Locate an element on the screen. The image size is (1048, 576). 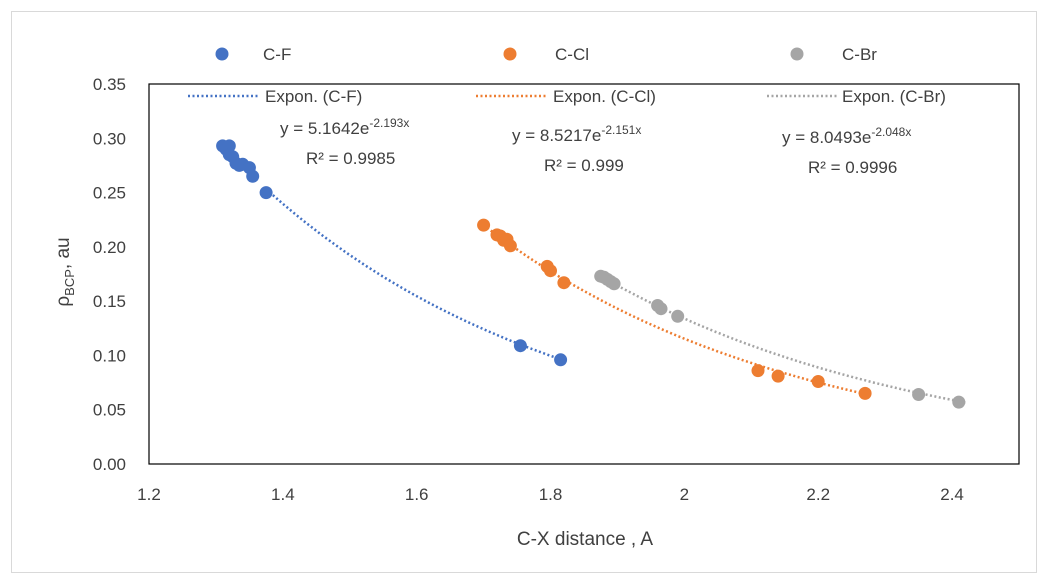
trend-equation-main: y = 5.1642e is located at coordinates (324, 128).